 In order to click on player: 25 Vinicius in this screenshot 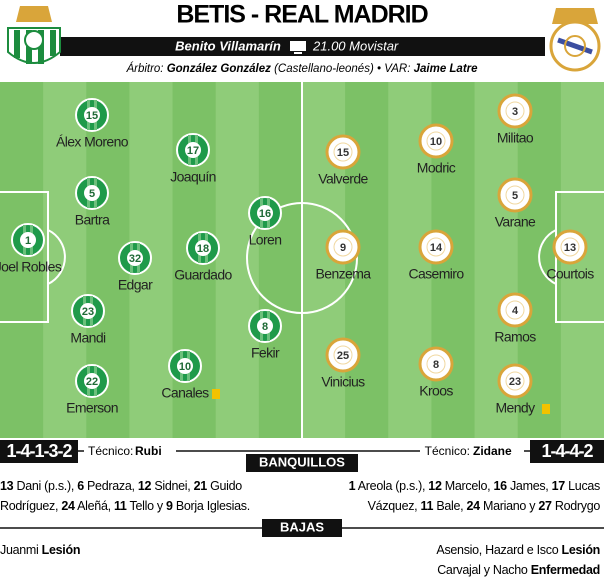, I will do `click(343, 363)`.